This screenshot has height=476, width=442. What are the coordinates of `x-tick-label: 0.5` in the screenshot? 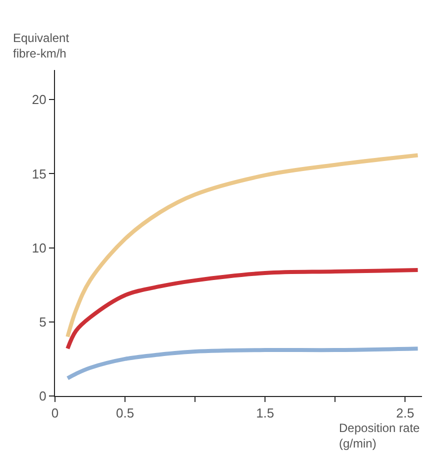 It's located at (125, 413).